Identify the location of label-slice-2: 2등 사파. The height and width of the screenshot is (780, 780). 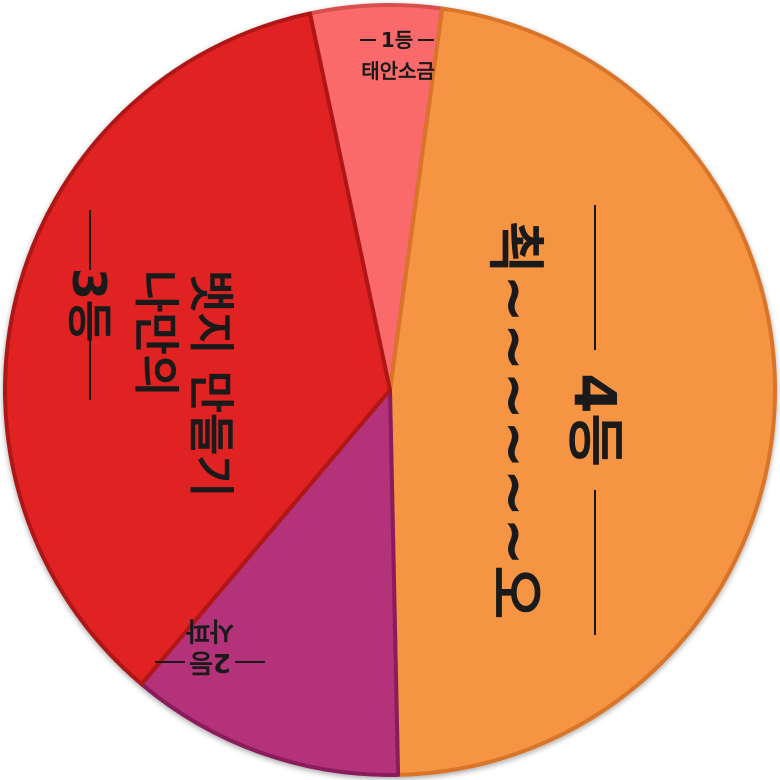
(210, 646).